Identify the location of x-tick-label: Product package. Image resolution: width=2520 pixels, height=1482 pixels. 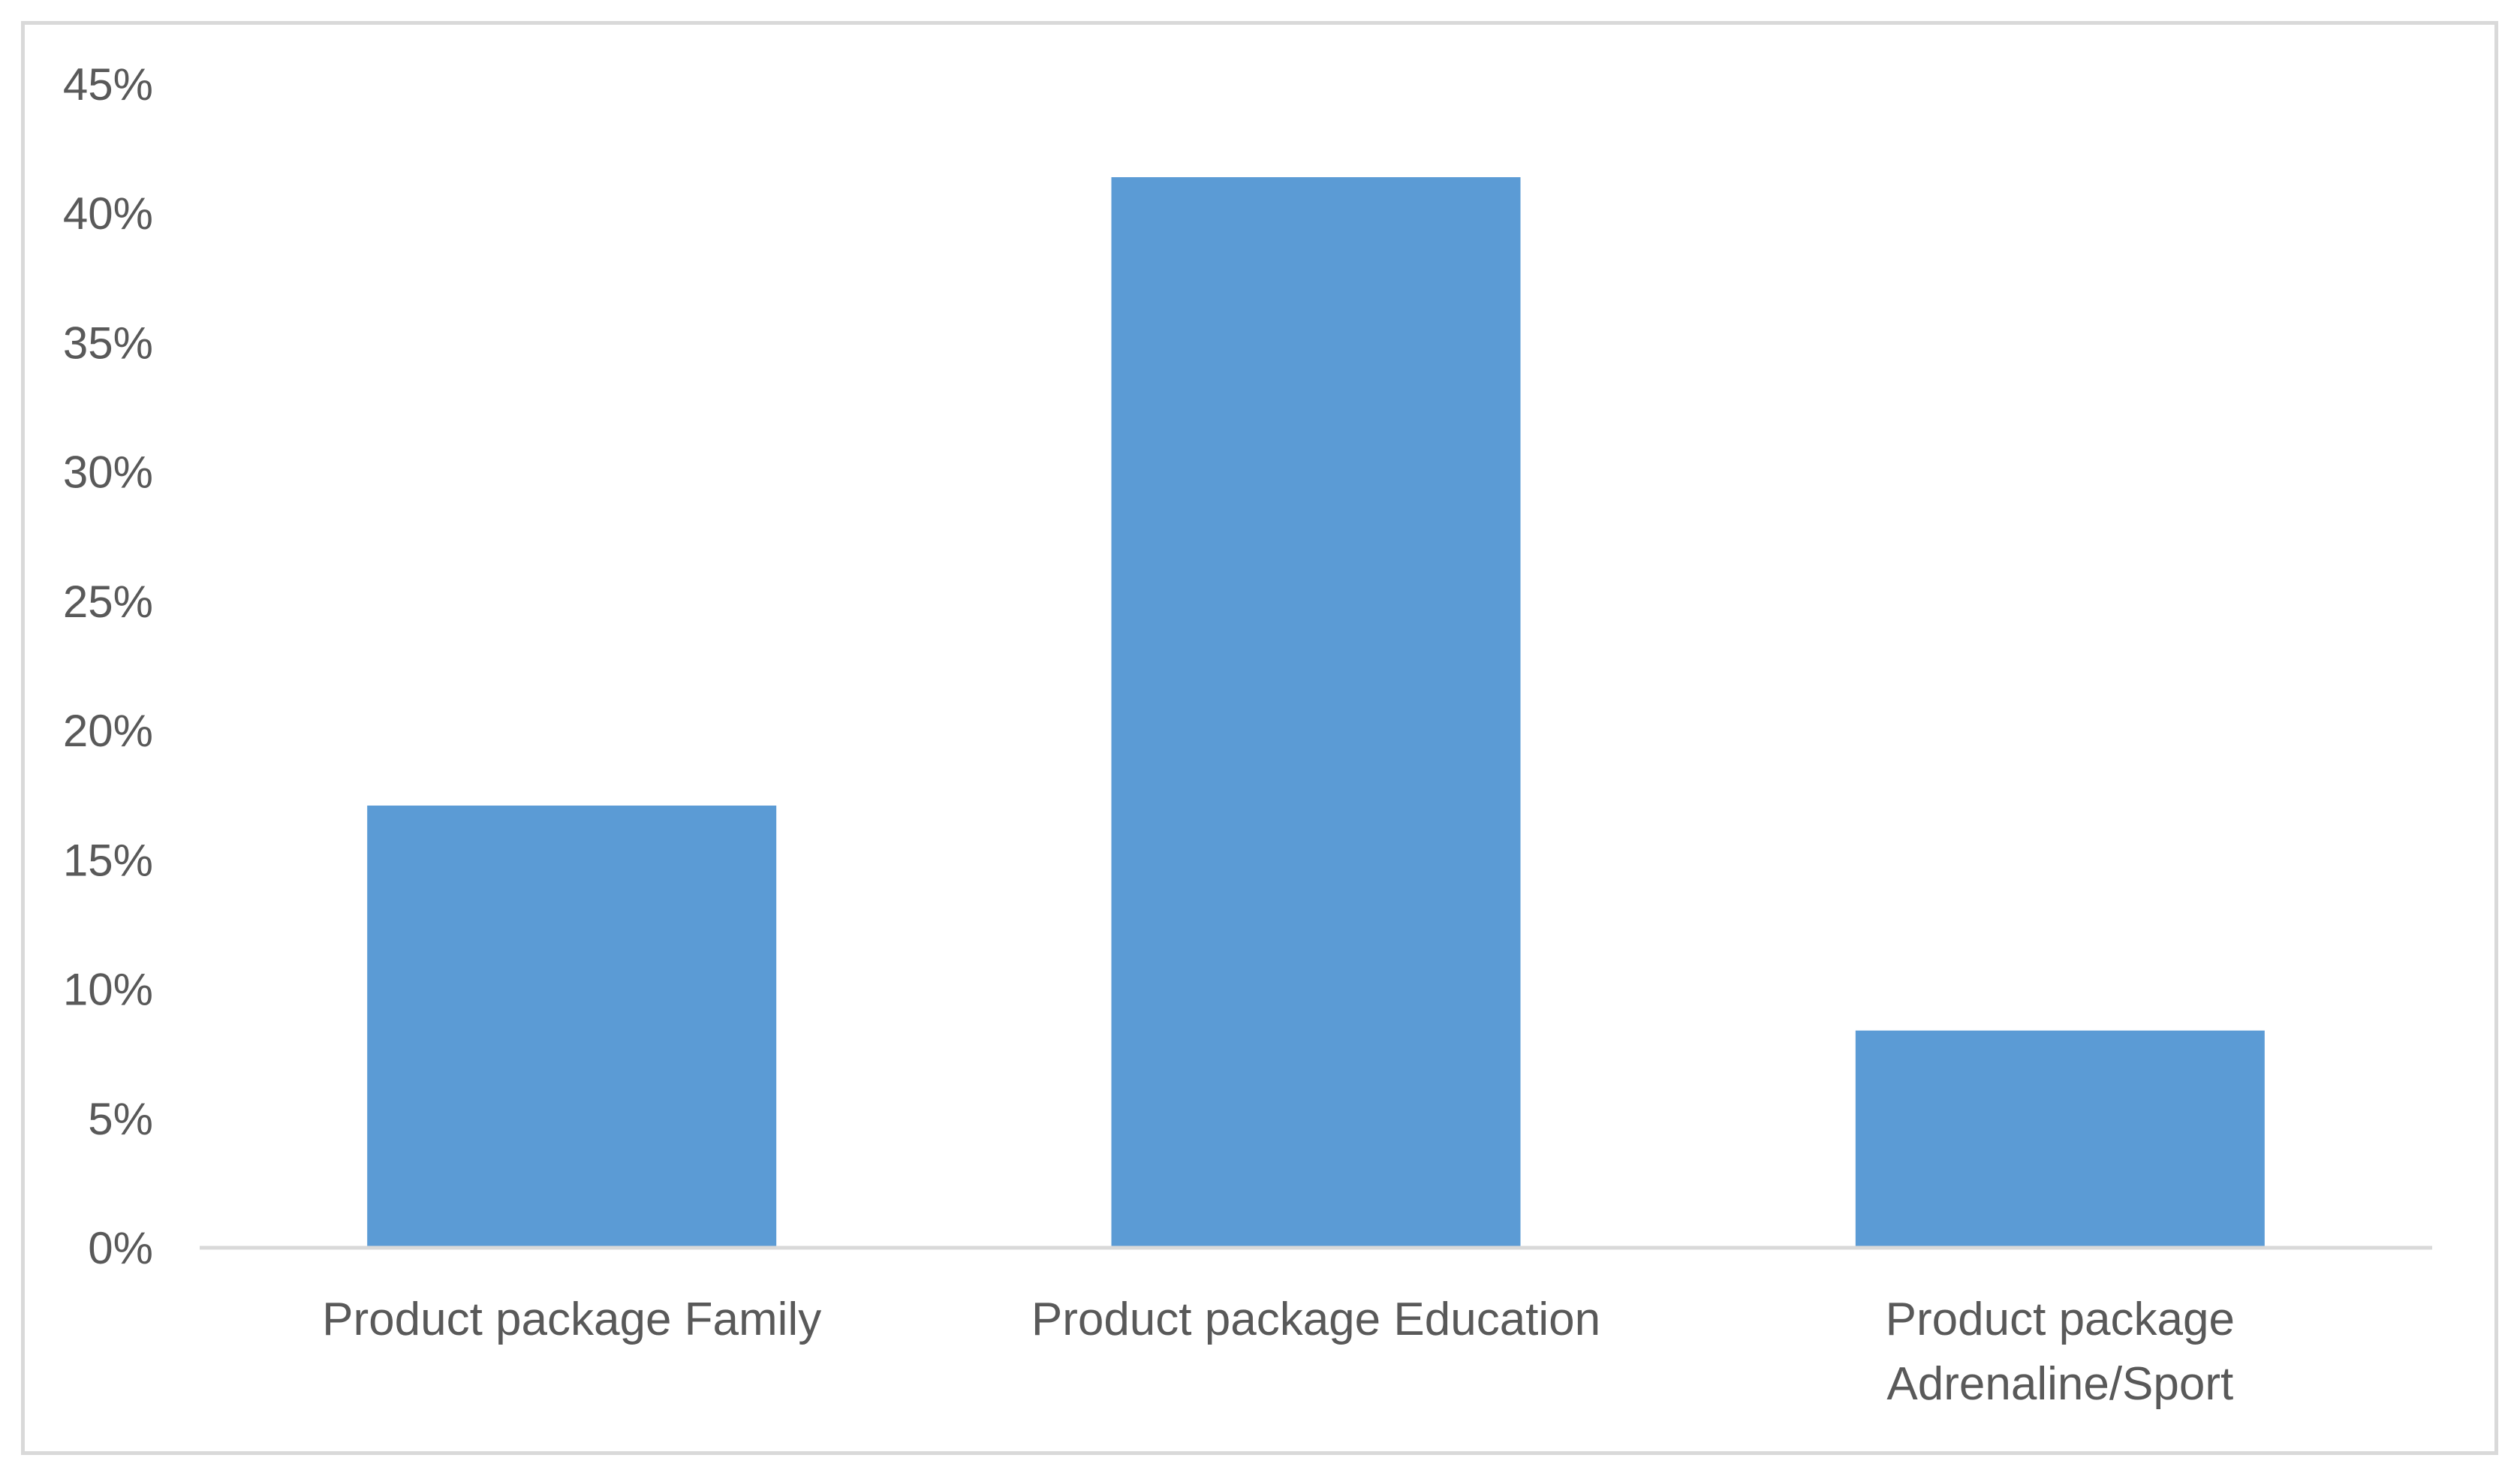
(2060, 1320).